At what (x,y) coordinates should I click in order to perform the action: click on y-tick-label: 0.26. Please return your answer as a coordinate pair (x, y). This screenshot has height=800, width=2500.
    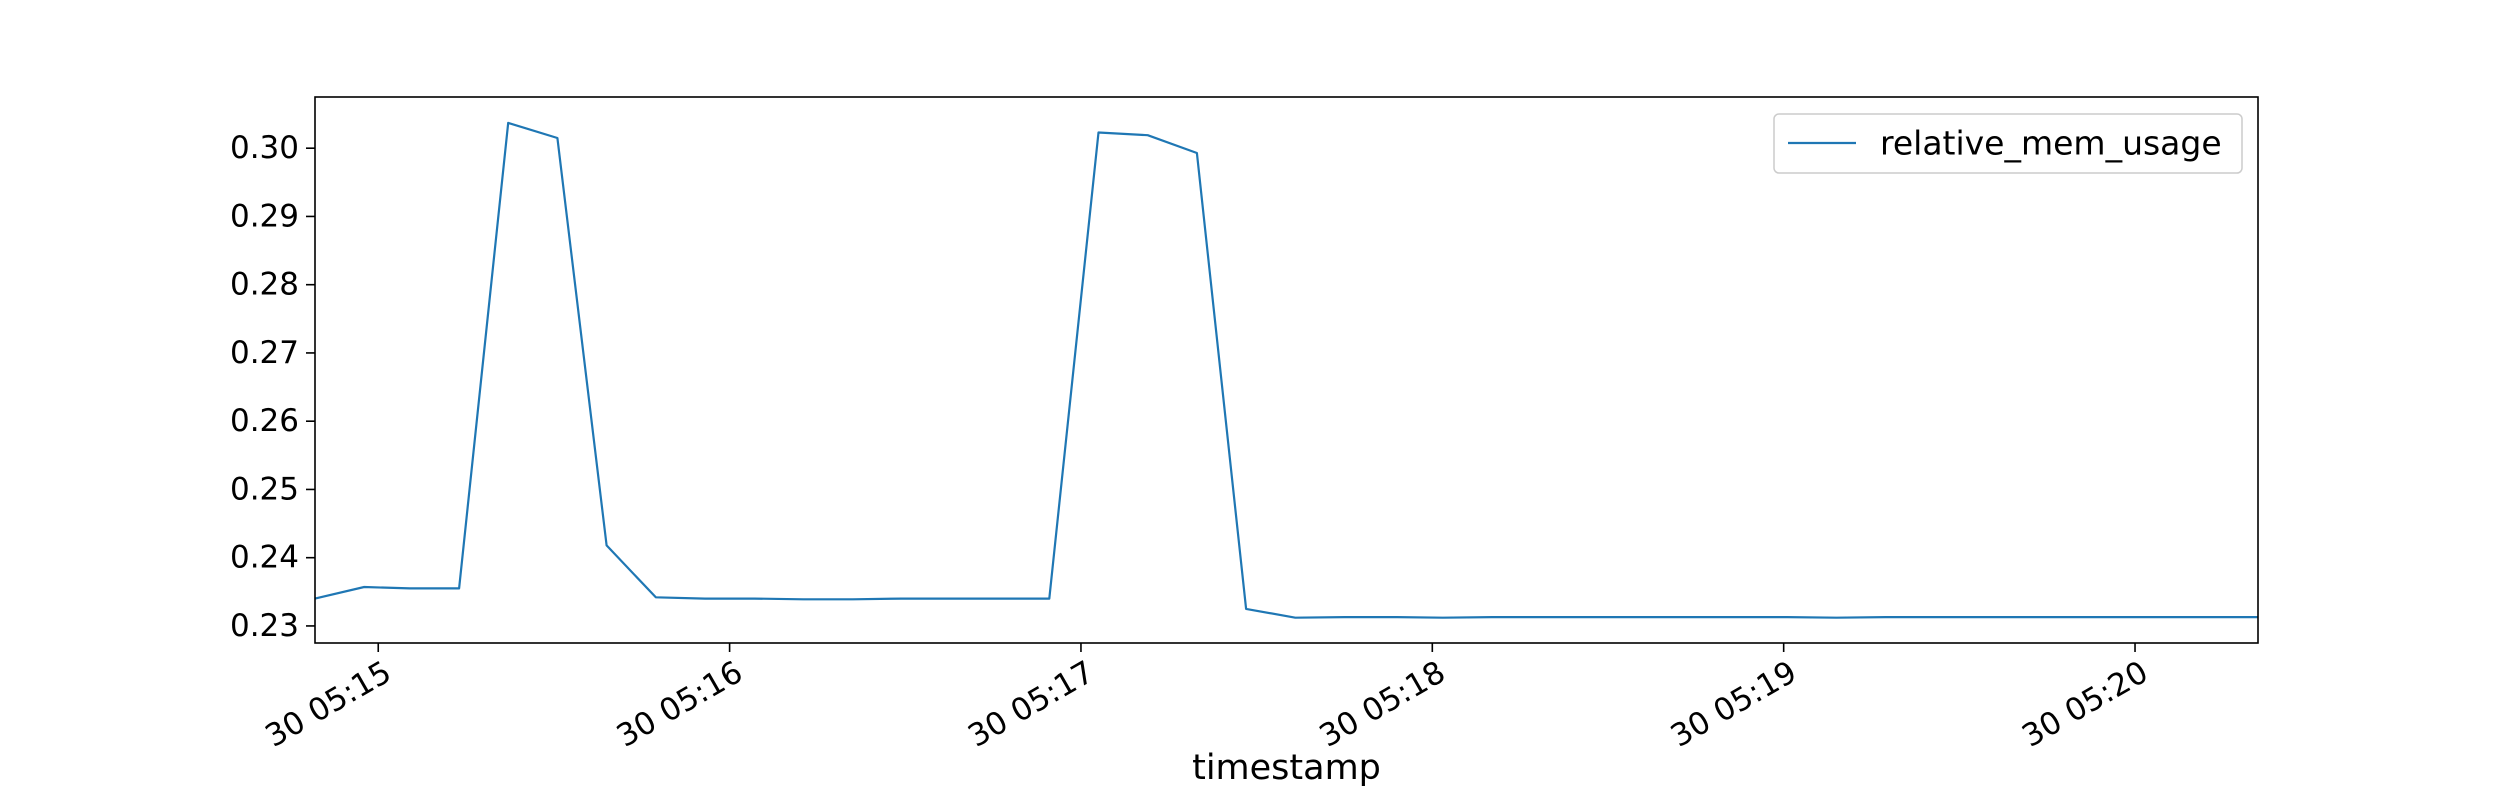
    Looking at the image, I should click on (264, 421).